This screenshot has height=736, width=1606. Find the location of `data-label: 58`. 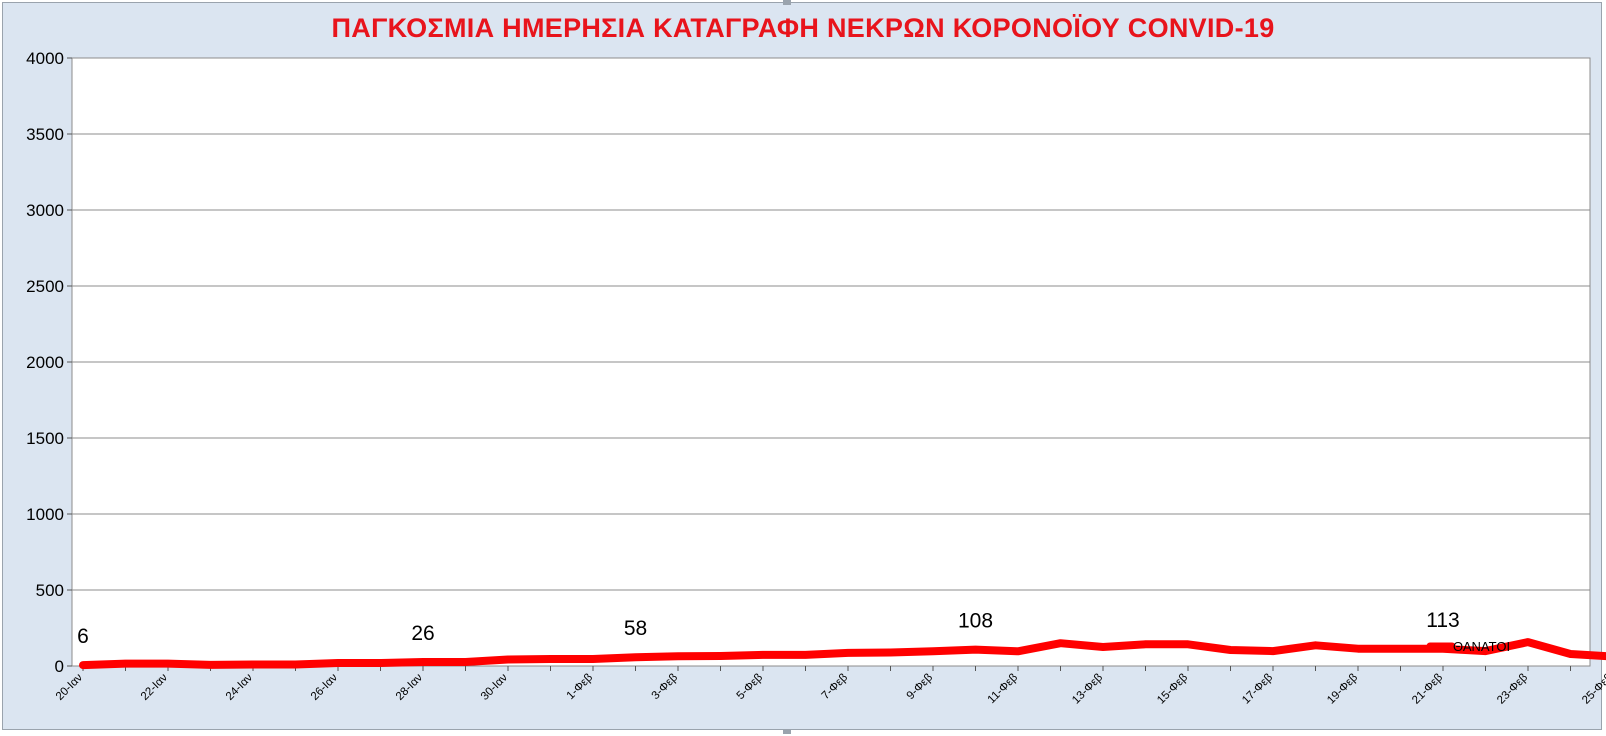

data-label: 58 is located at coordinates (635, 628).